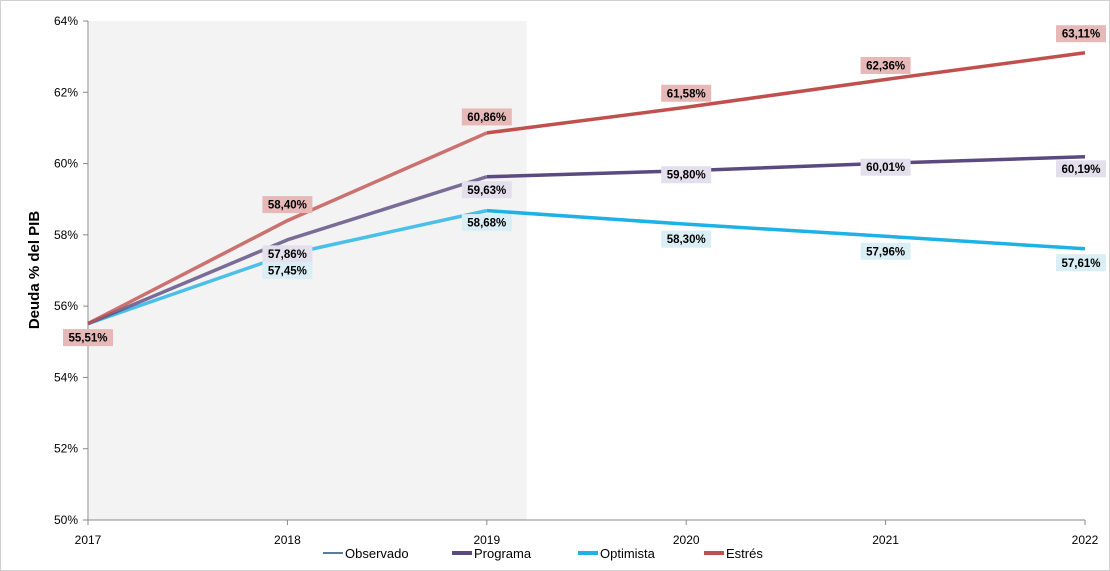  I want to click on series-line-estres-observed, so click(287, 228).